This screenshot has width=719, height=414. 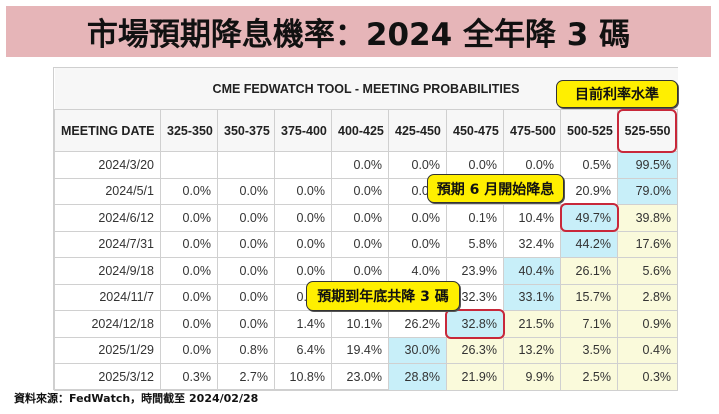 I want to click on table-row: 2024/3/20 0.0% 0.0% 0.0% 0.0% 0.5% 99.5%, so click(x=366, y=165).